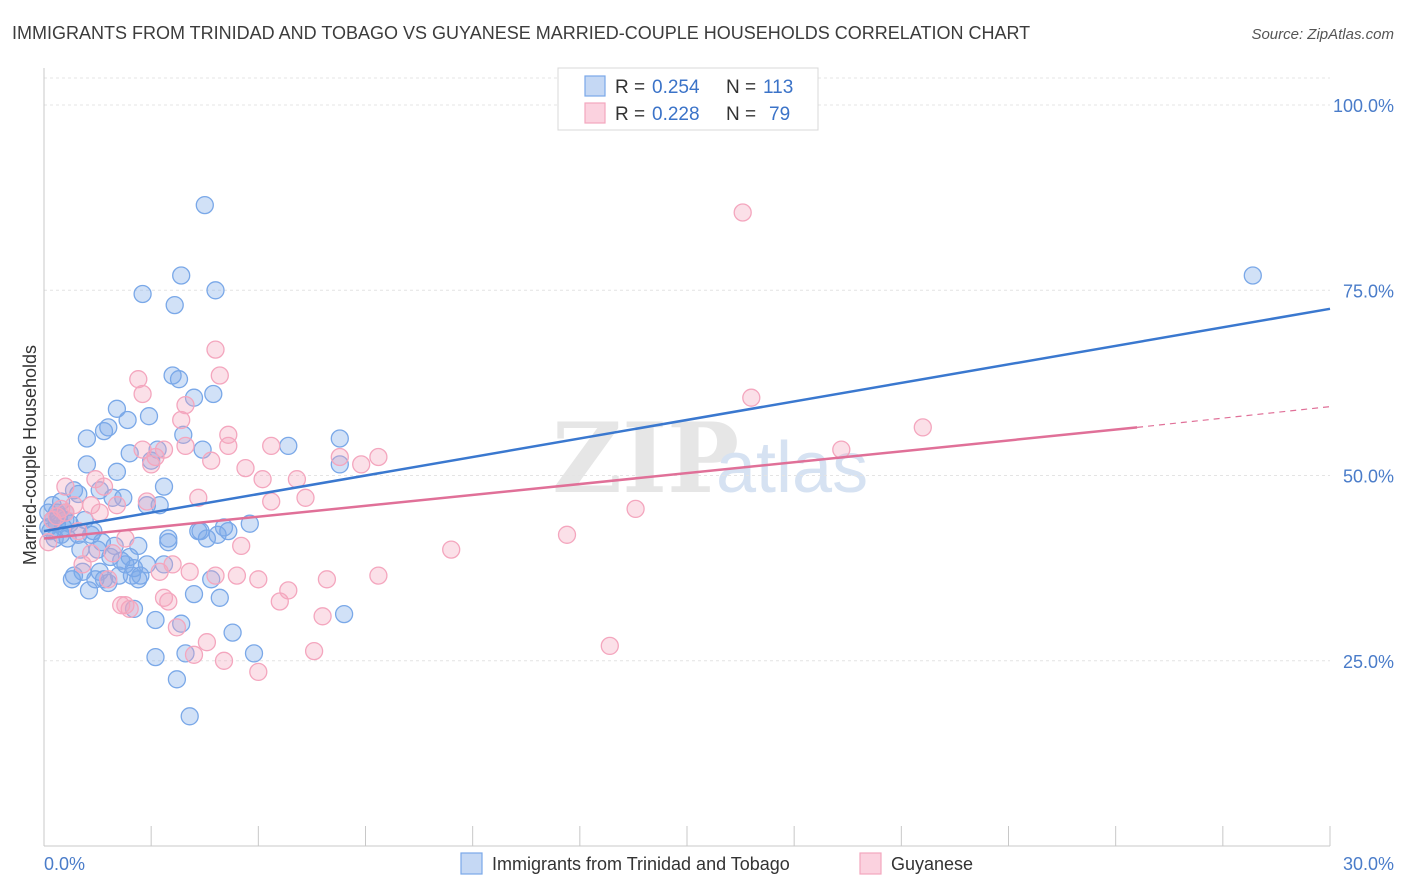  What do you see at coordinates (1234, 417) in the screenshot?
I see `trend-line-guyanese-extension` at bounding box center [1234, 417].